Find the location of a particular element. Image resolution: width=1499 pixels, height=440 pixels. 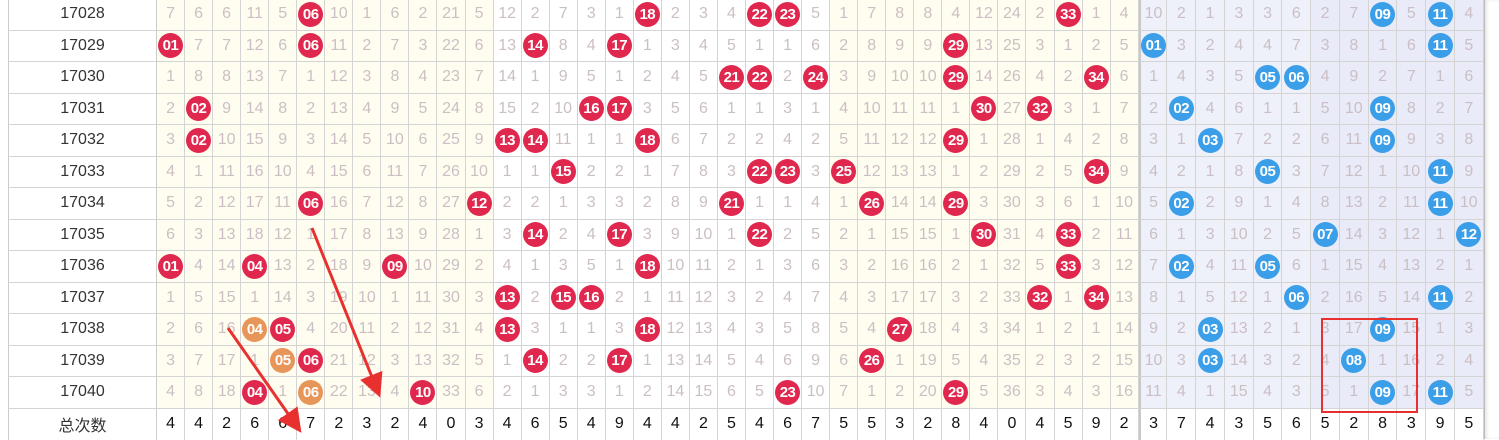

blue-zone-cell: 05 is located at coordinates (1268, 267).